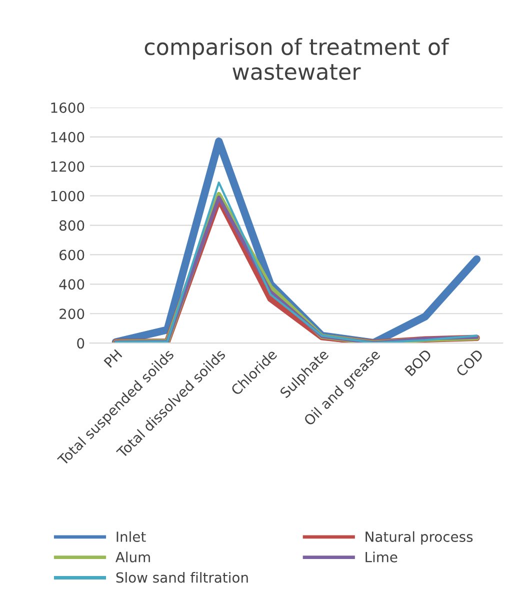  Describe the element at coordinates (72, 314) in the screenshot. I see `y-tick-label: 200` at that location.